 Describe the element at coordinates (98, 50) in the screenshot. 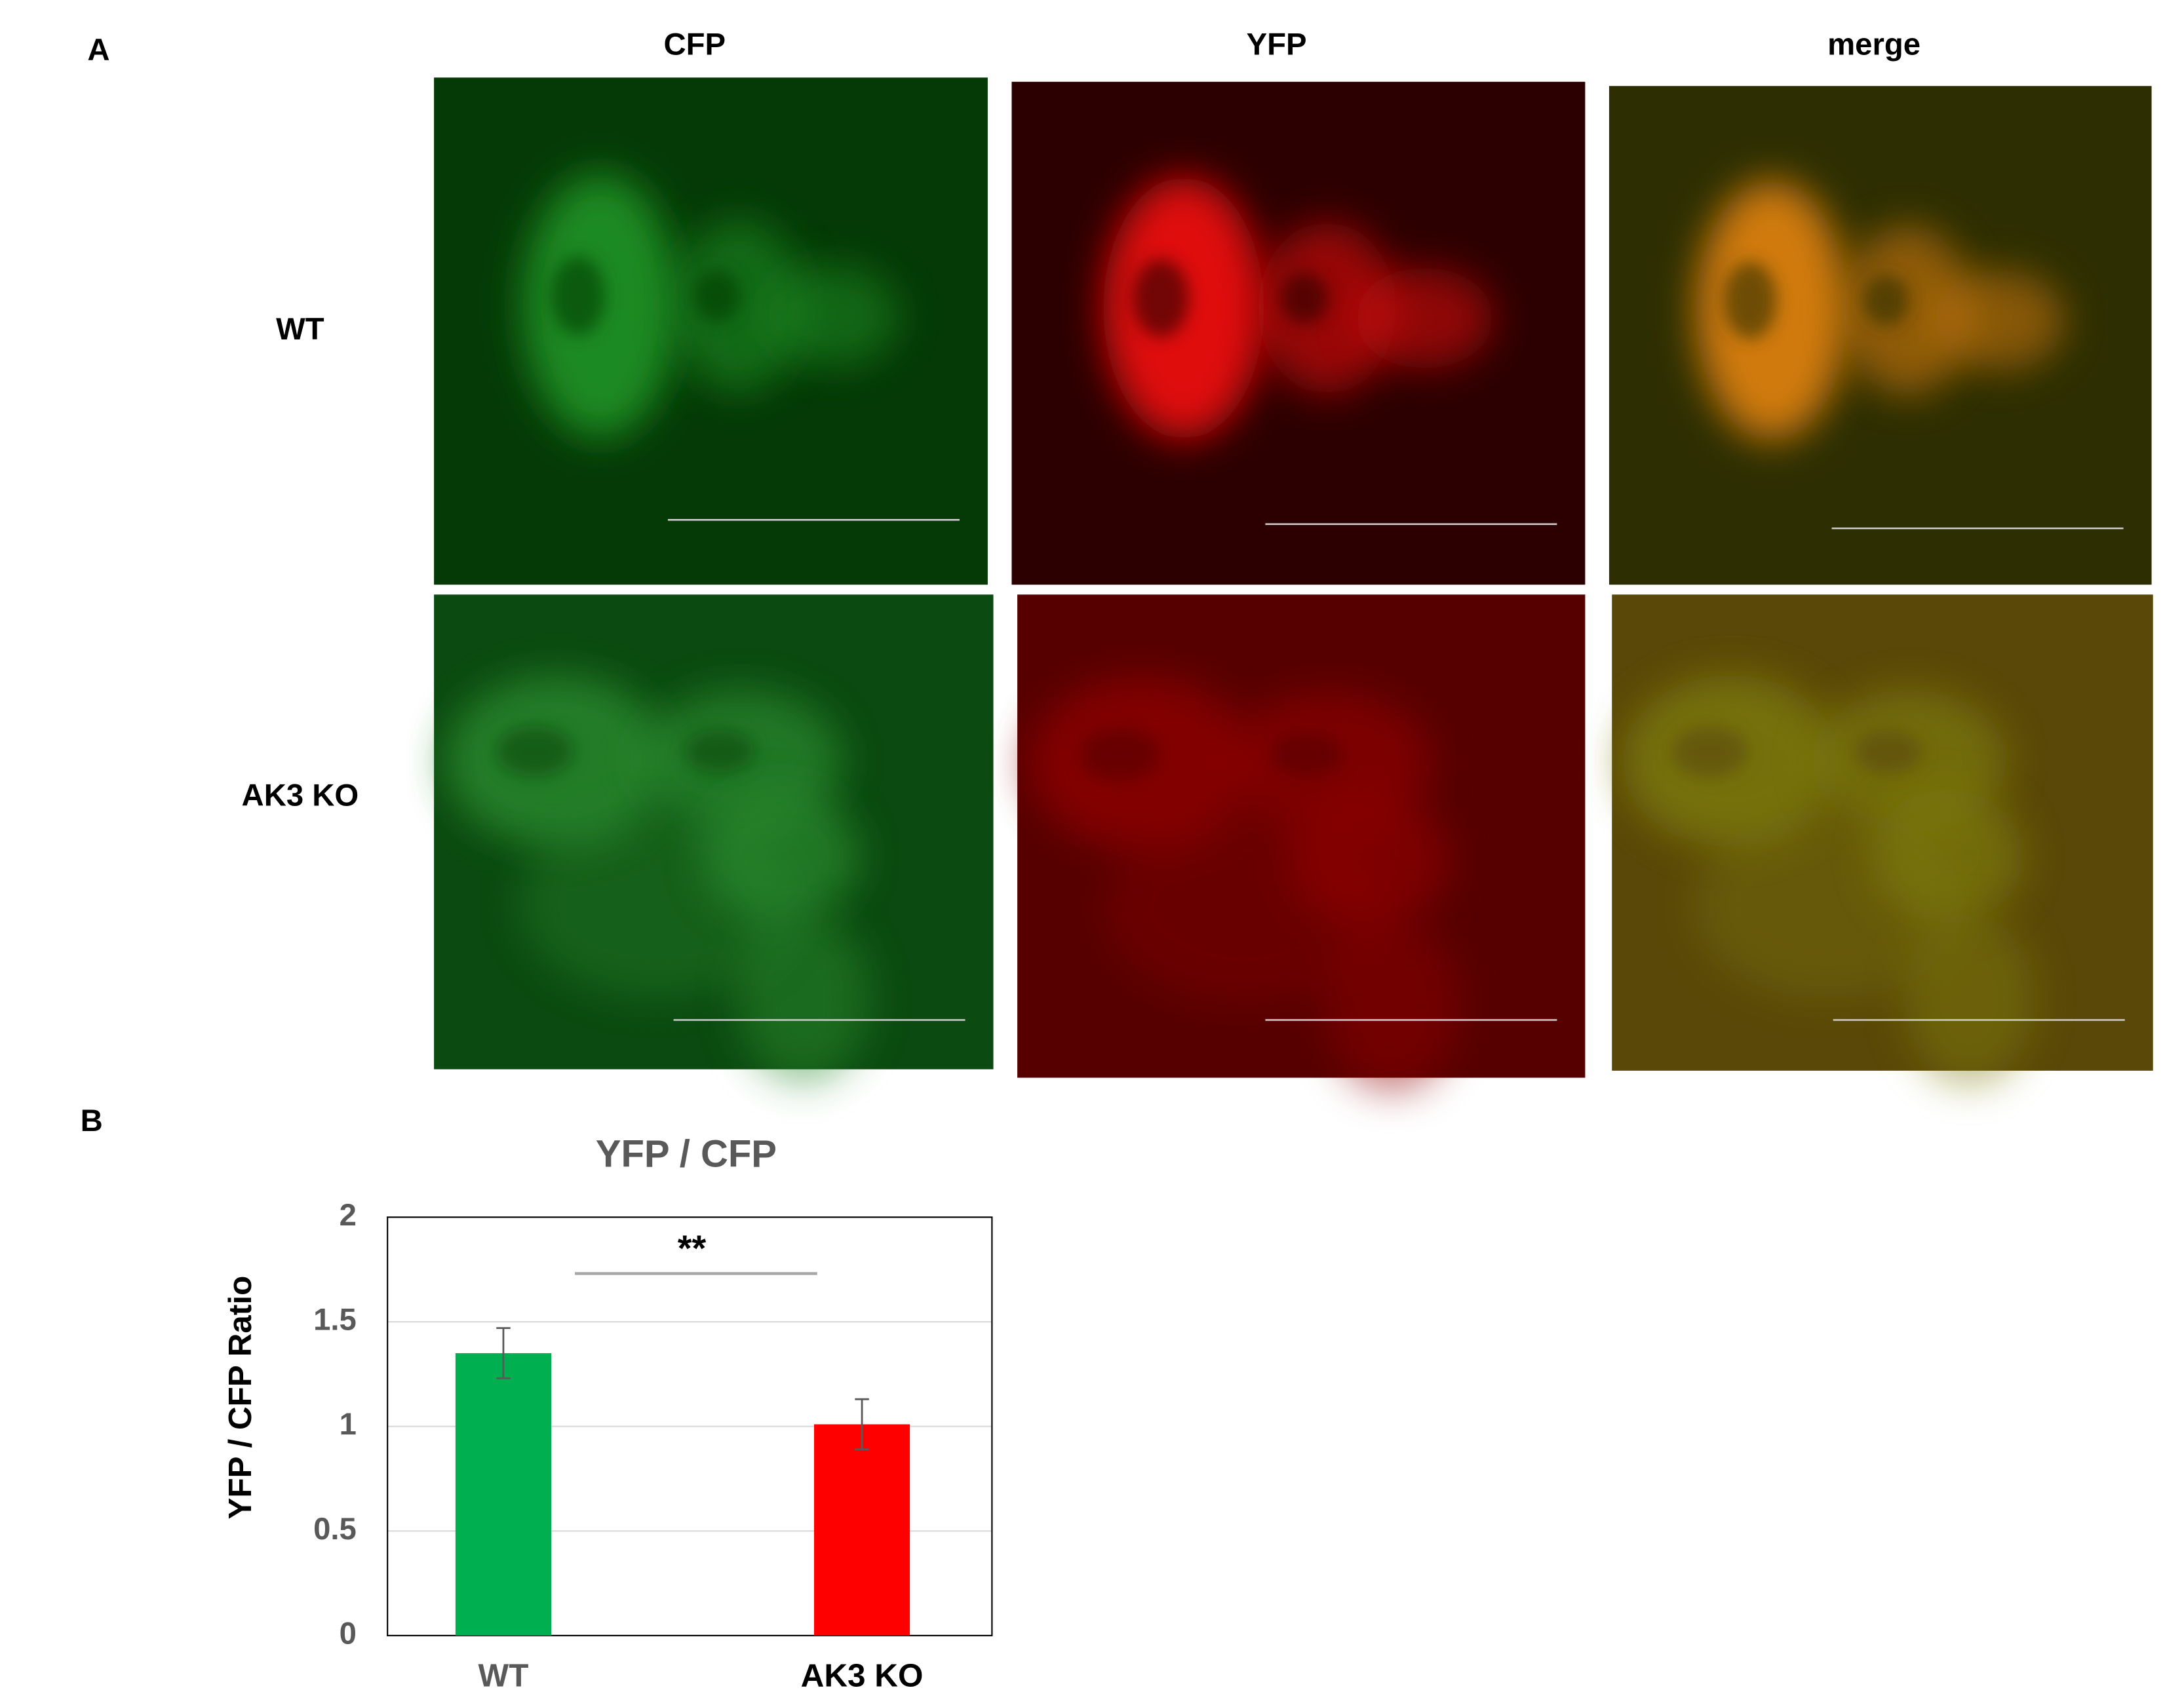

I see `panel-label: A` at that location.